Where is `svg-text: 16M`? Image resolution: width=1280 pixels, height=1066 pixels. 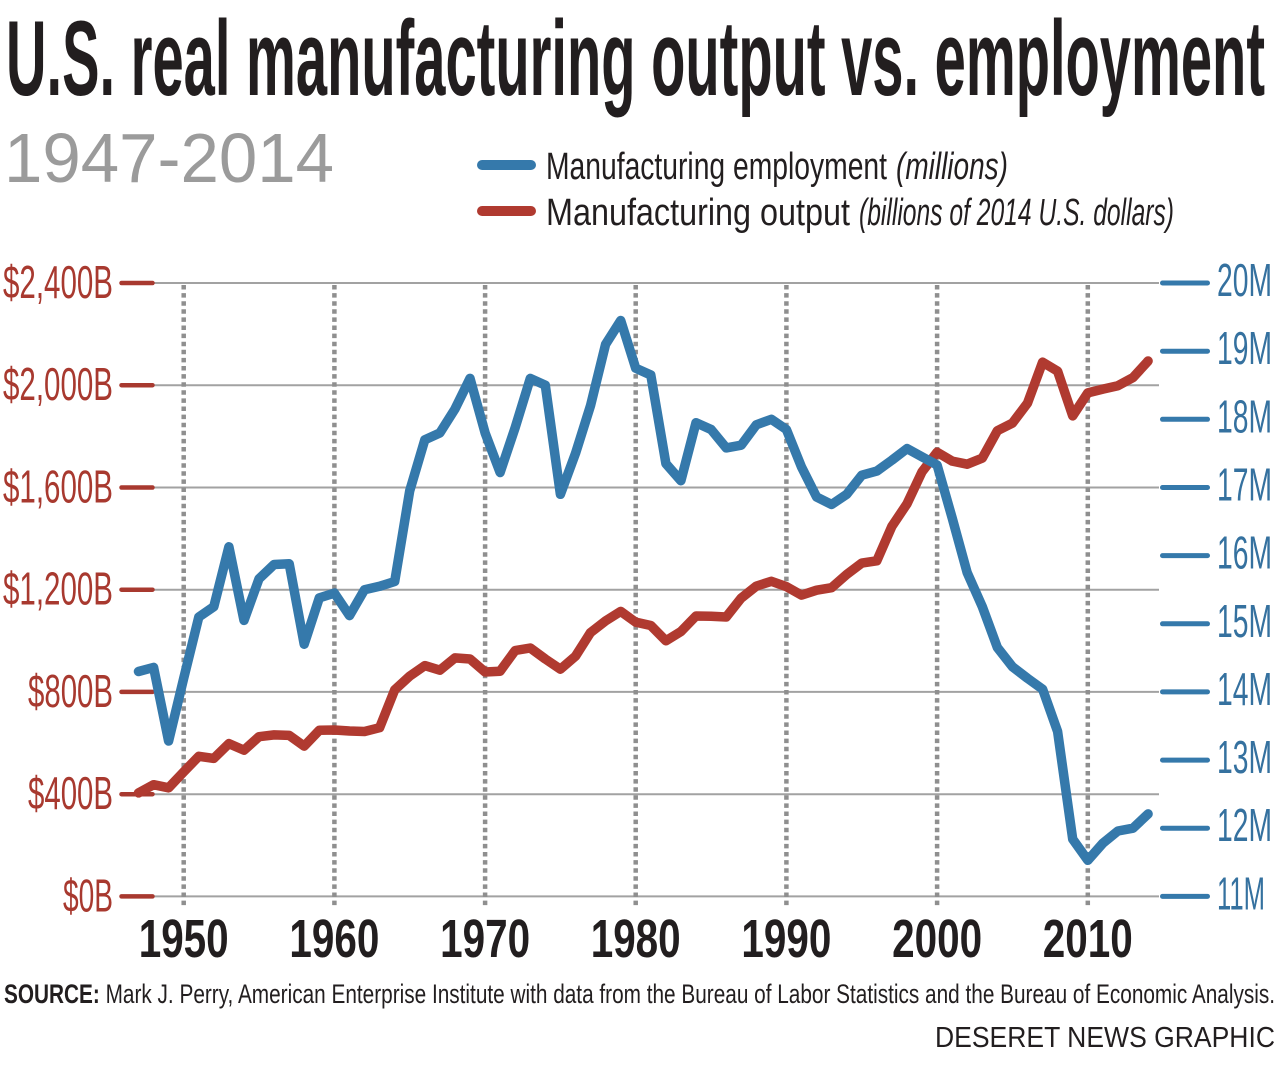
svg-text: 16M is located at coordinates (1244, 553).